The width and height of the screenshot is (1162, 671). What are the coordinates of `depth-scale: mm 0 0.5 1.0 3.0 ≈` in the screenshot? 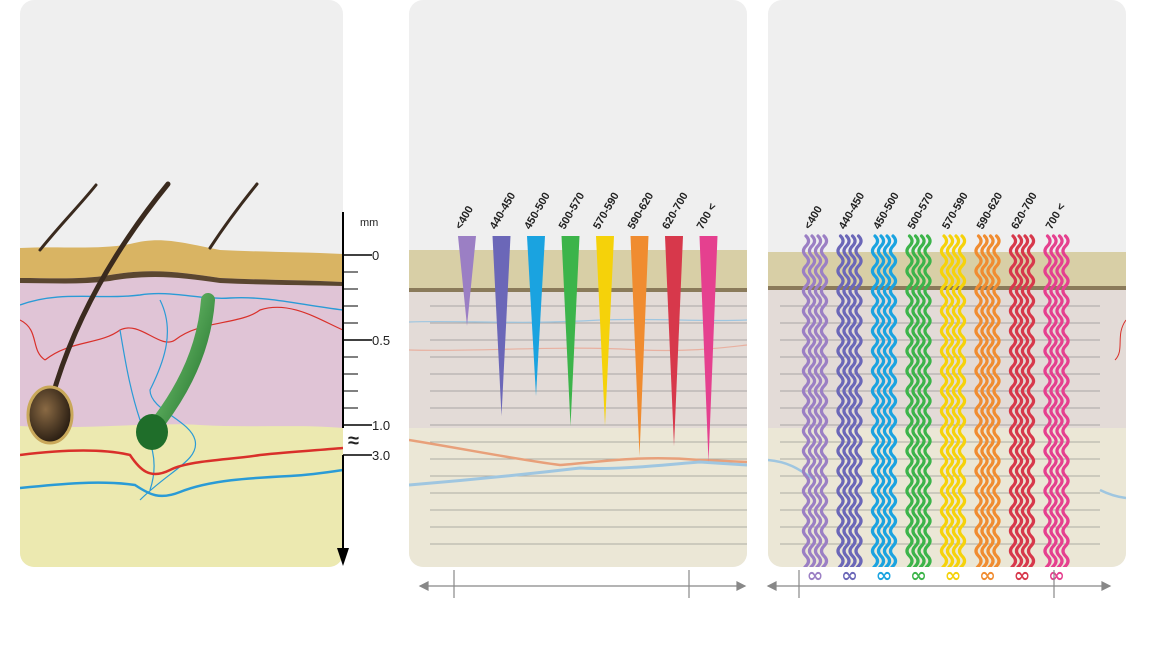 It's located at (363, 389).